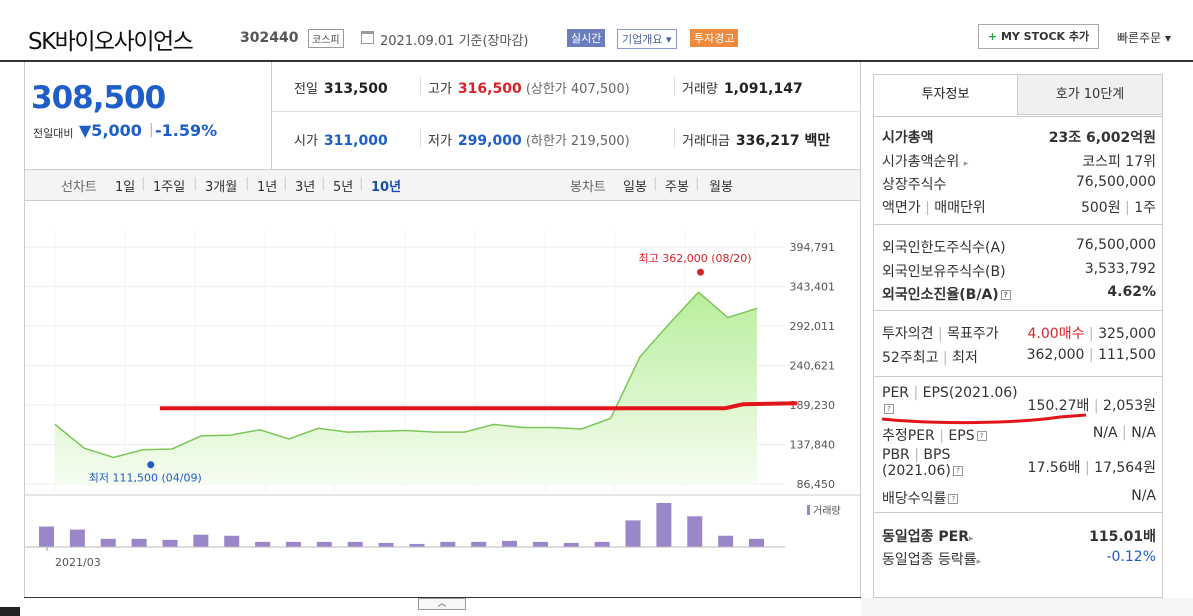  What do you see at coordinates (386, 187) in the screenshot?
I see `tab-10years: 10년` at bounding box center [386, 187].